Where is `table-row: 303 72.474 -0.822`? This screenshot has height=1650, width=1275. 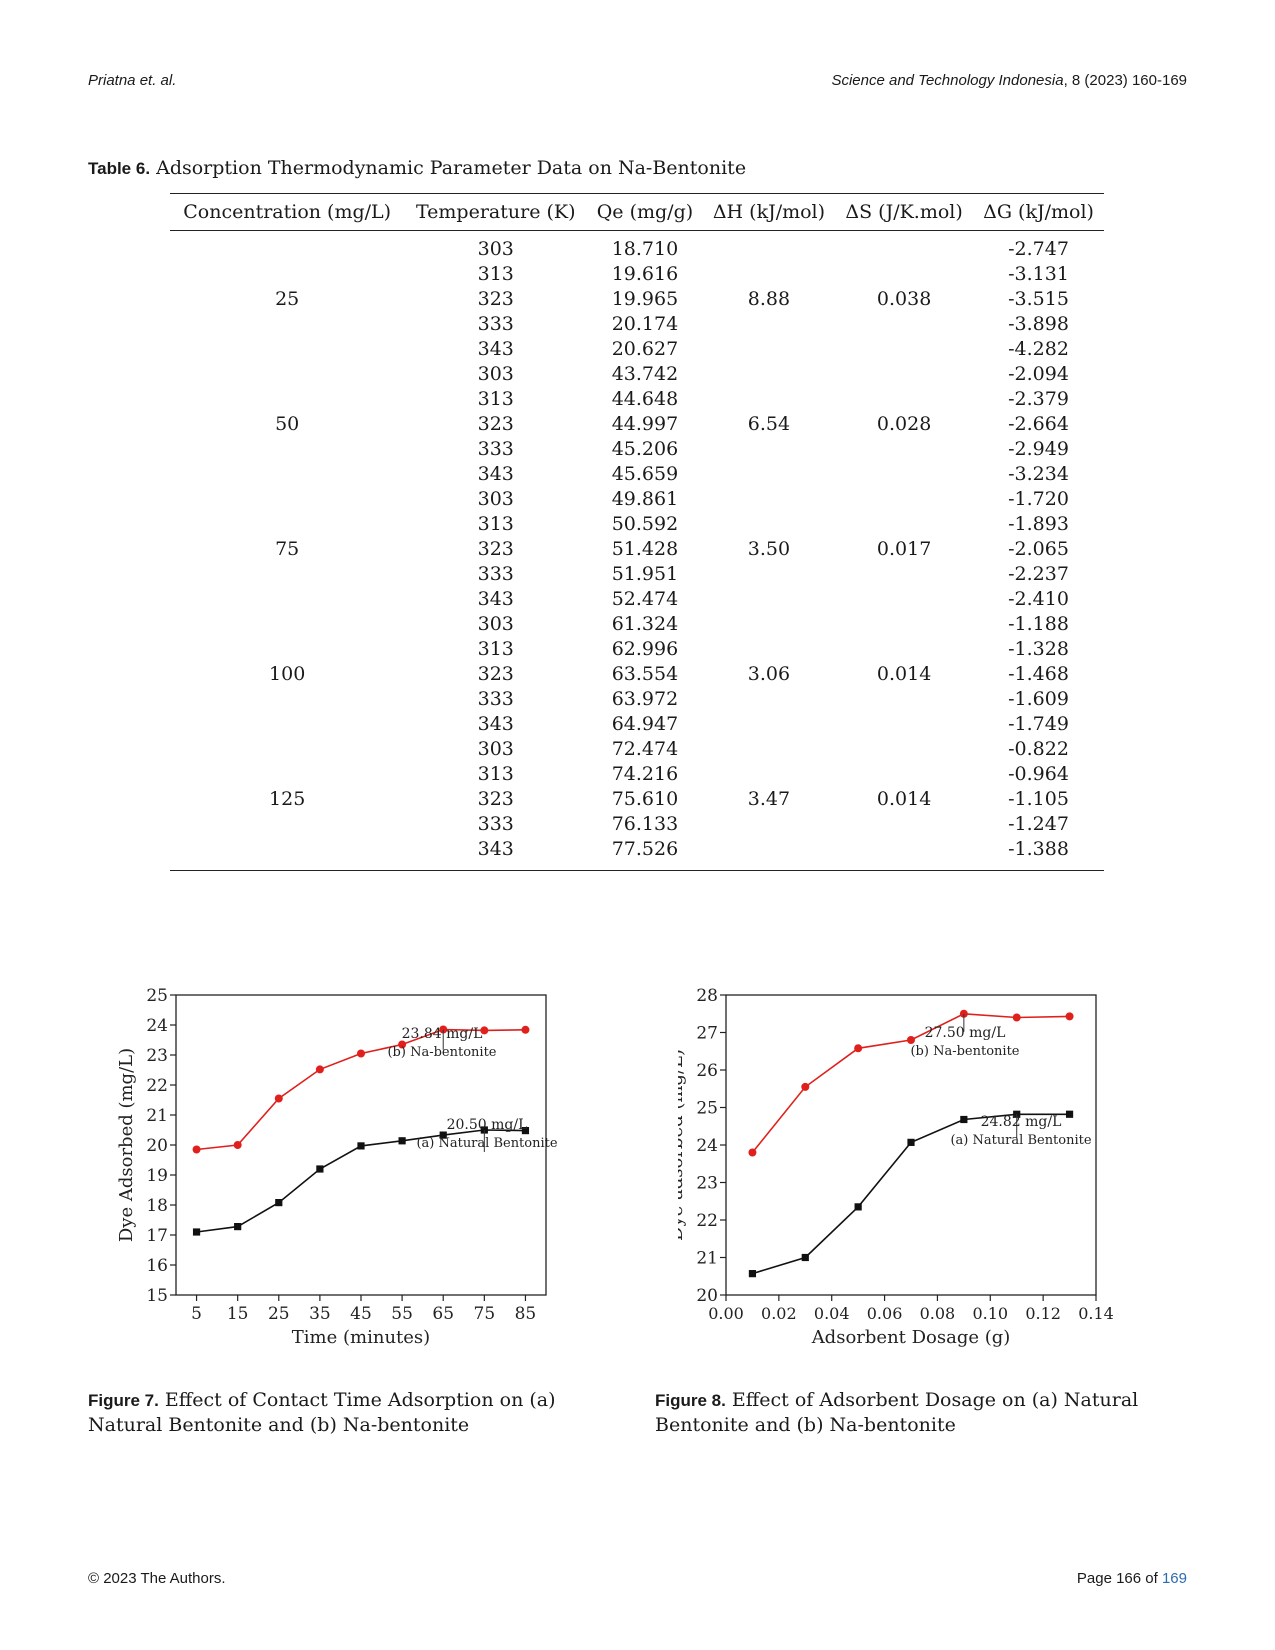 table-row: 303 72.474 -0.822 is located at coordinates (637, 749).